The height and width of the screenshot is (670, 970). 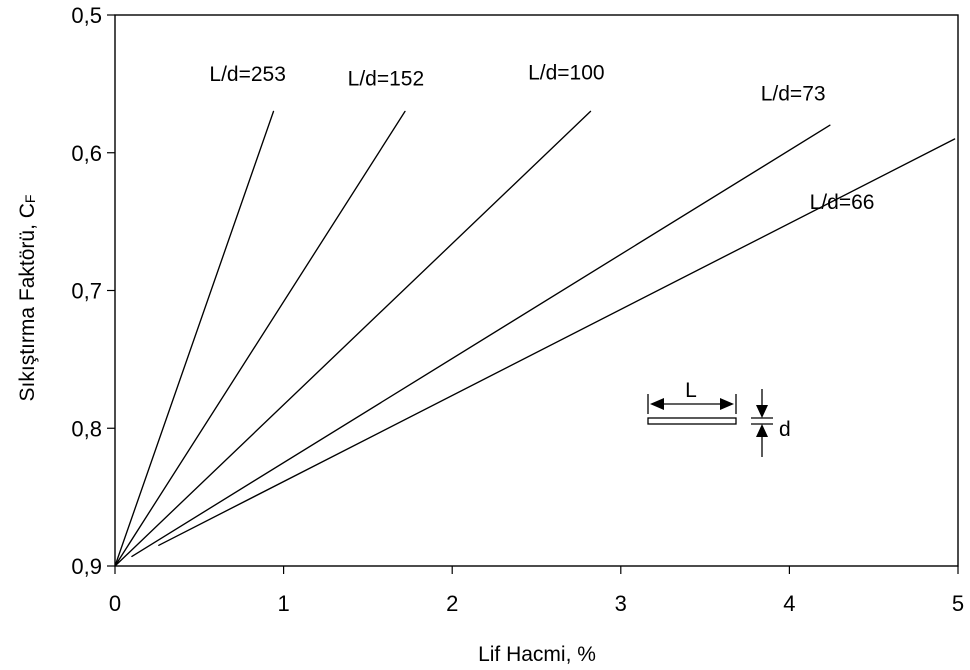 What do you see at coordinates (762, 411) in the screenshot?
I see `diameter-top-arrow` at bounding box center [762, 411].